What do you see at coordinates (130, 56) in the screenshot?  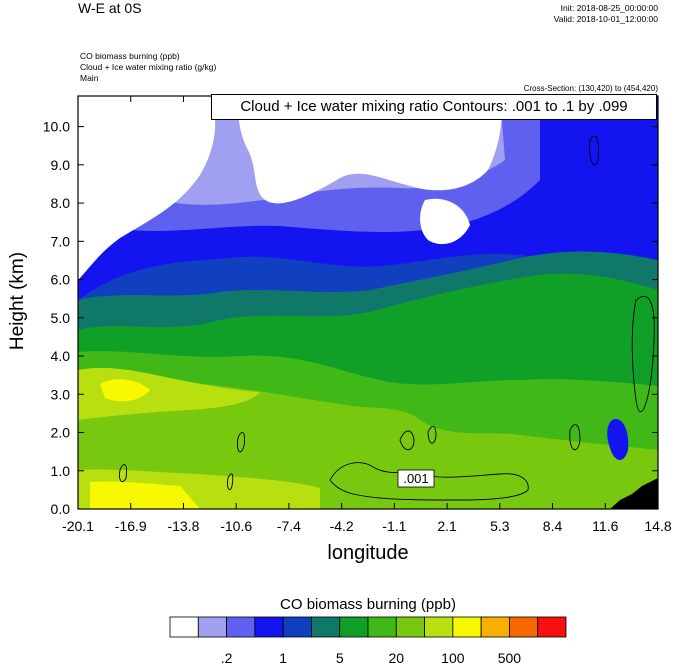 I see `field-description-co: CO biomass burning (ppb)` at bounding box center [130, 56].